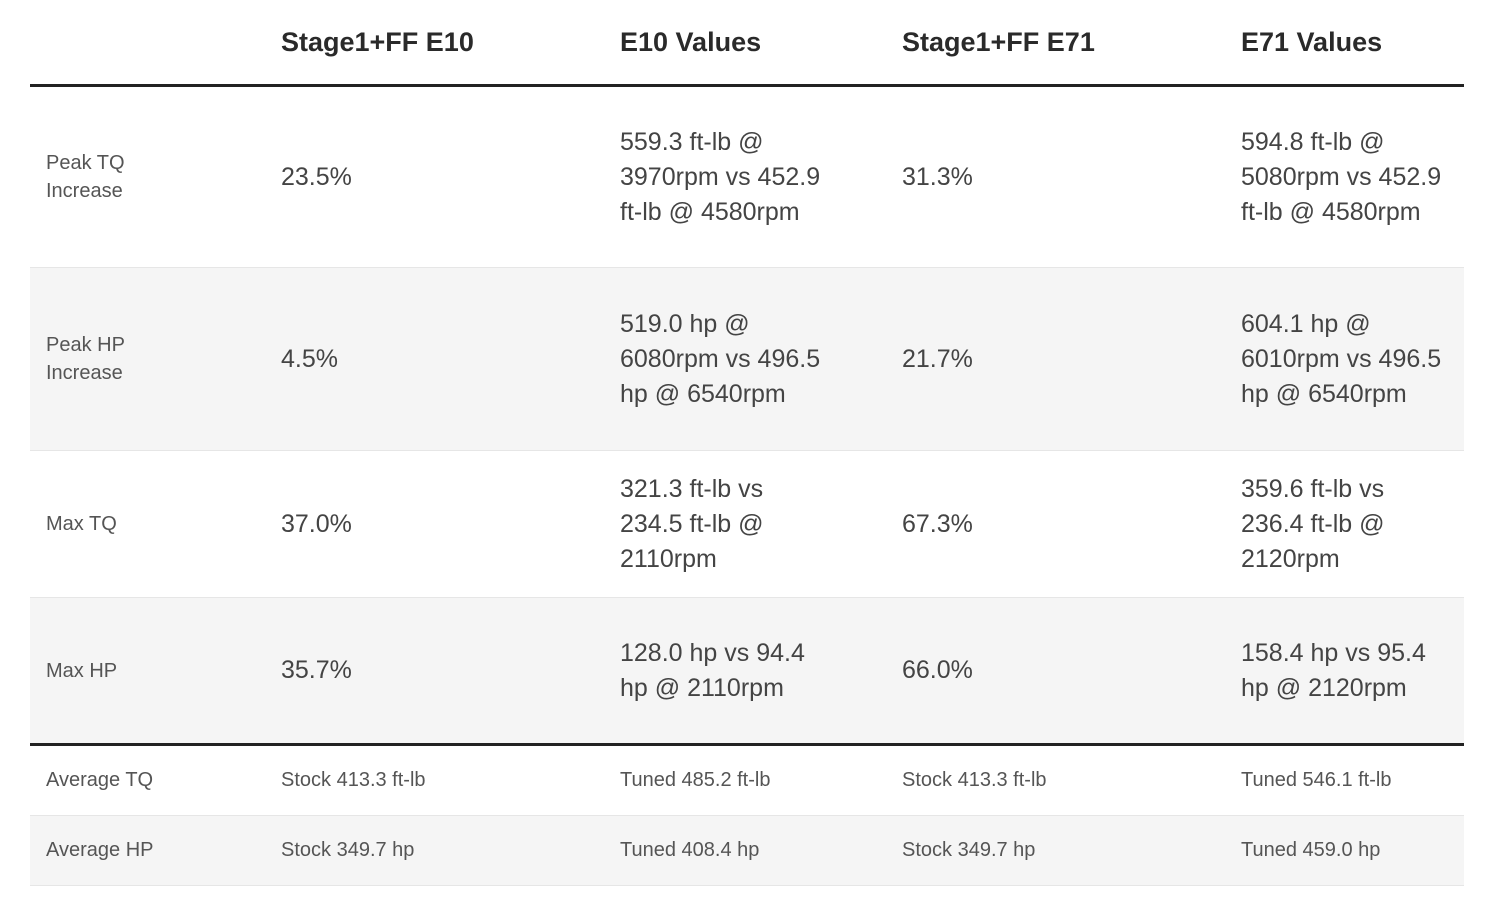  I want to click on summary-cell: Tuned 459.0 hp, so click(1344, 850).